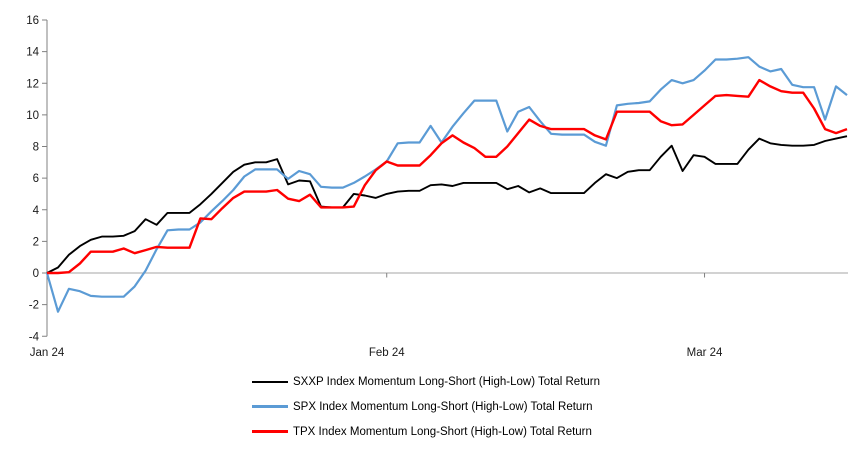  What do you see at coordinates (32, 53) in the screenshot?
I see `y-axis-tick-label: 14` at bounding box center [32, 53].